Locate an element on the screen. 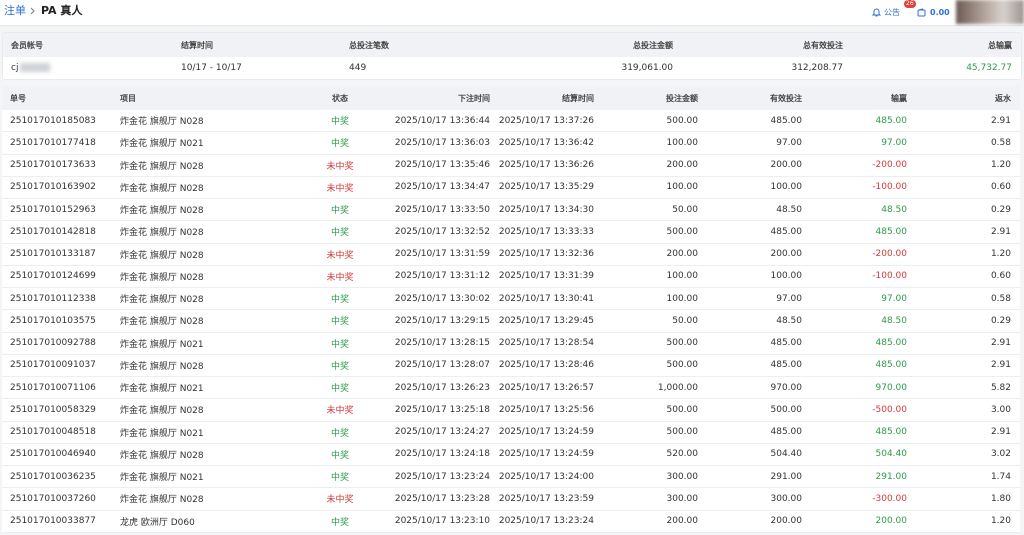 The image size is (1024, 535). table-cell: 2025/10/17 13:34:47 is located at coordinates (442, 187).